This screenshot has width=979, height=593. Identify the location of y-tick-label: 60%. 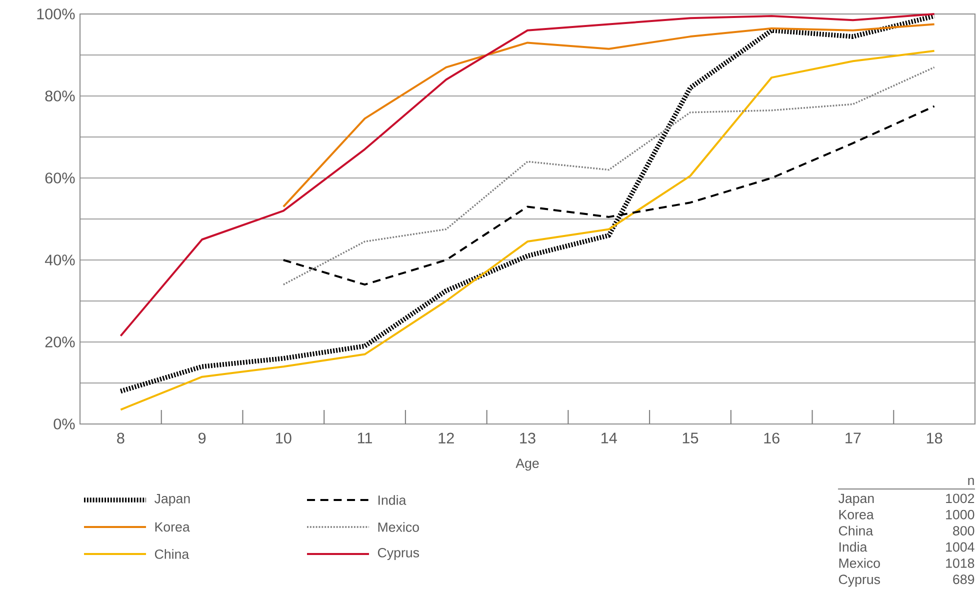
(60, 178).